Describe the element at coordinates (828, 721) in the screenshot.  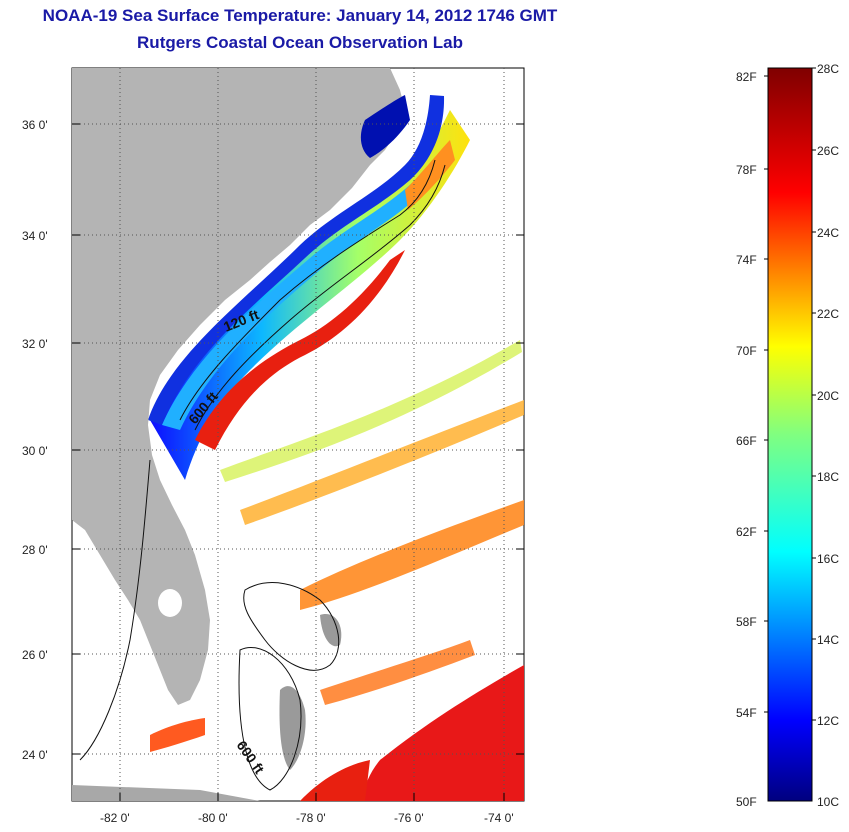
I see `colorbar-c-12: 12C` at that location.